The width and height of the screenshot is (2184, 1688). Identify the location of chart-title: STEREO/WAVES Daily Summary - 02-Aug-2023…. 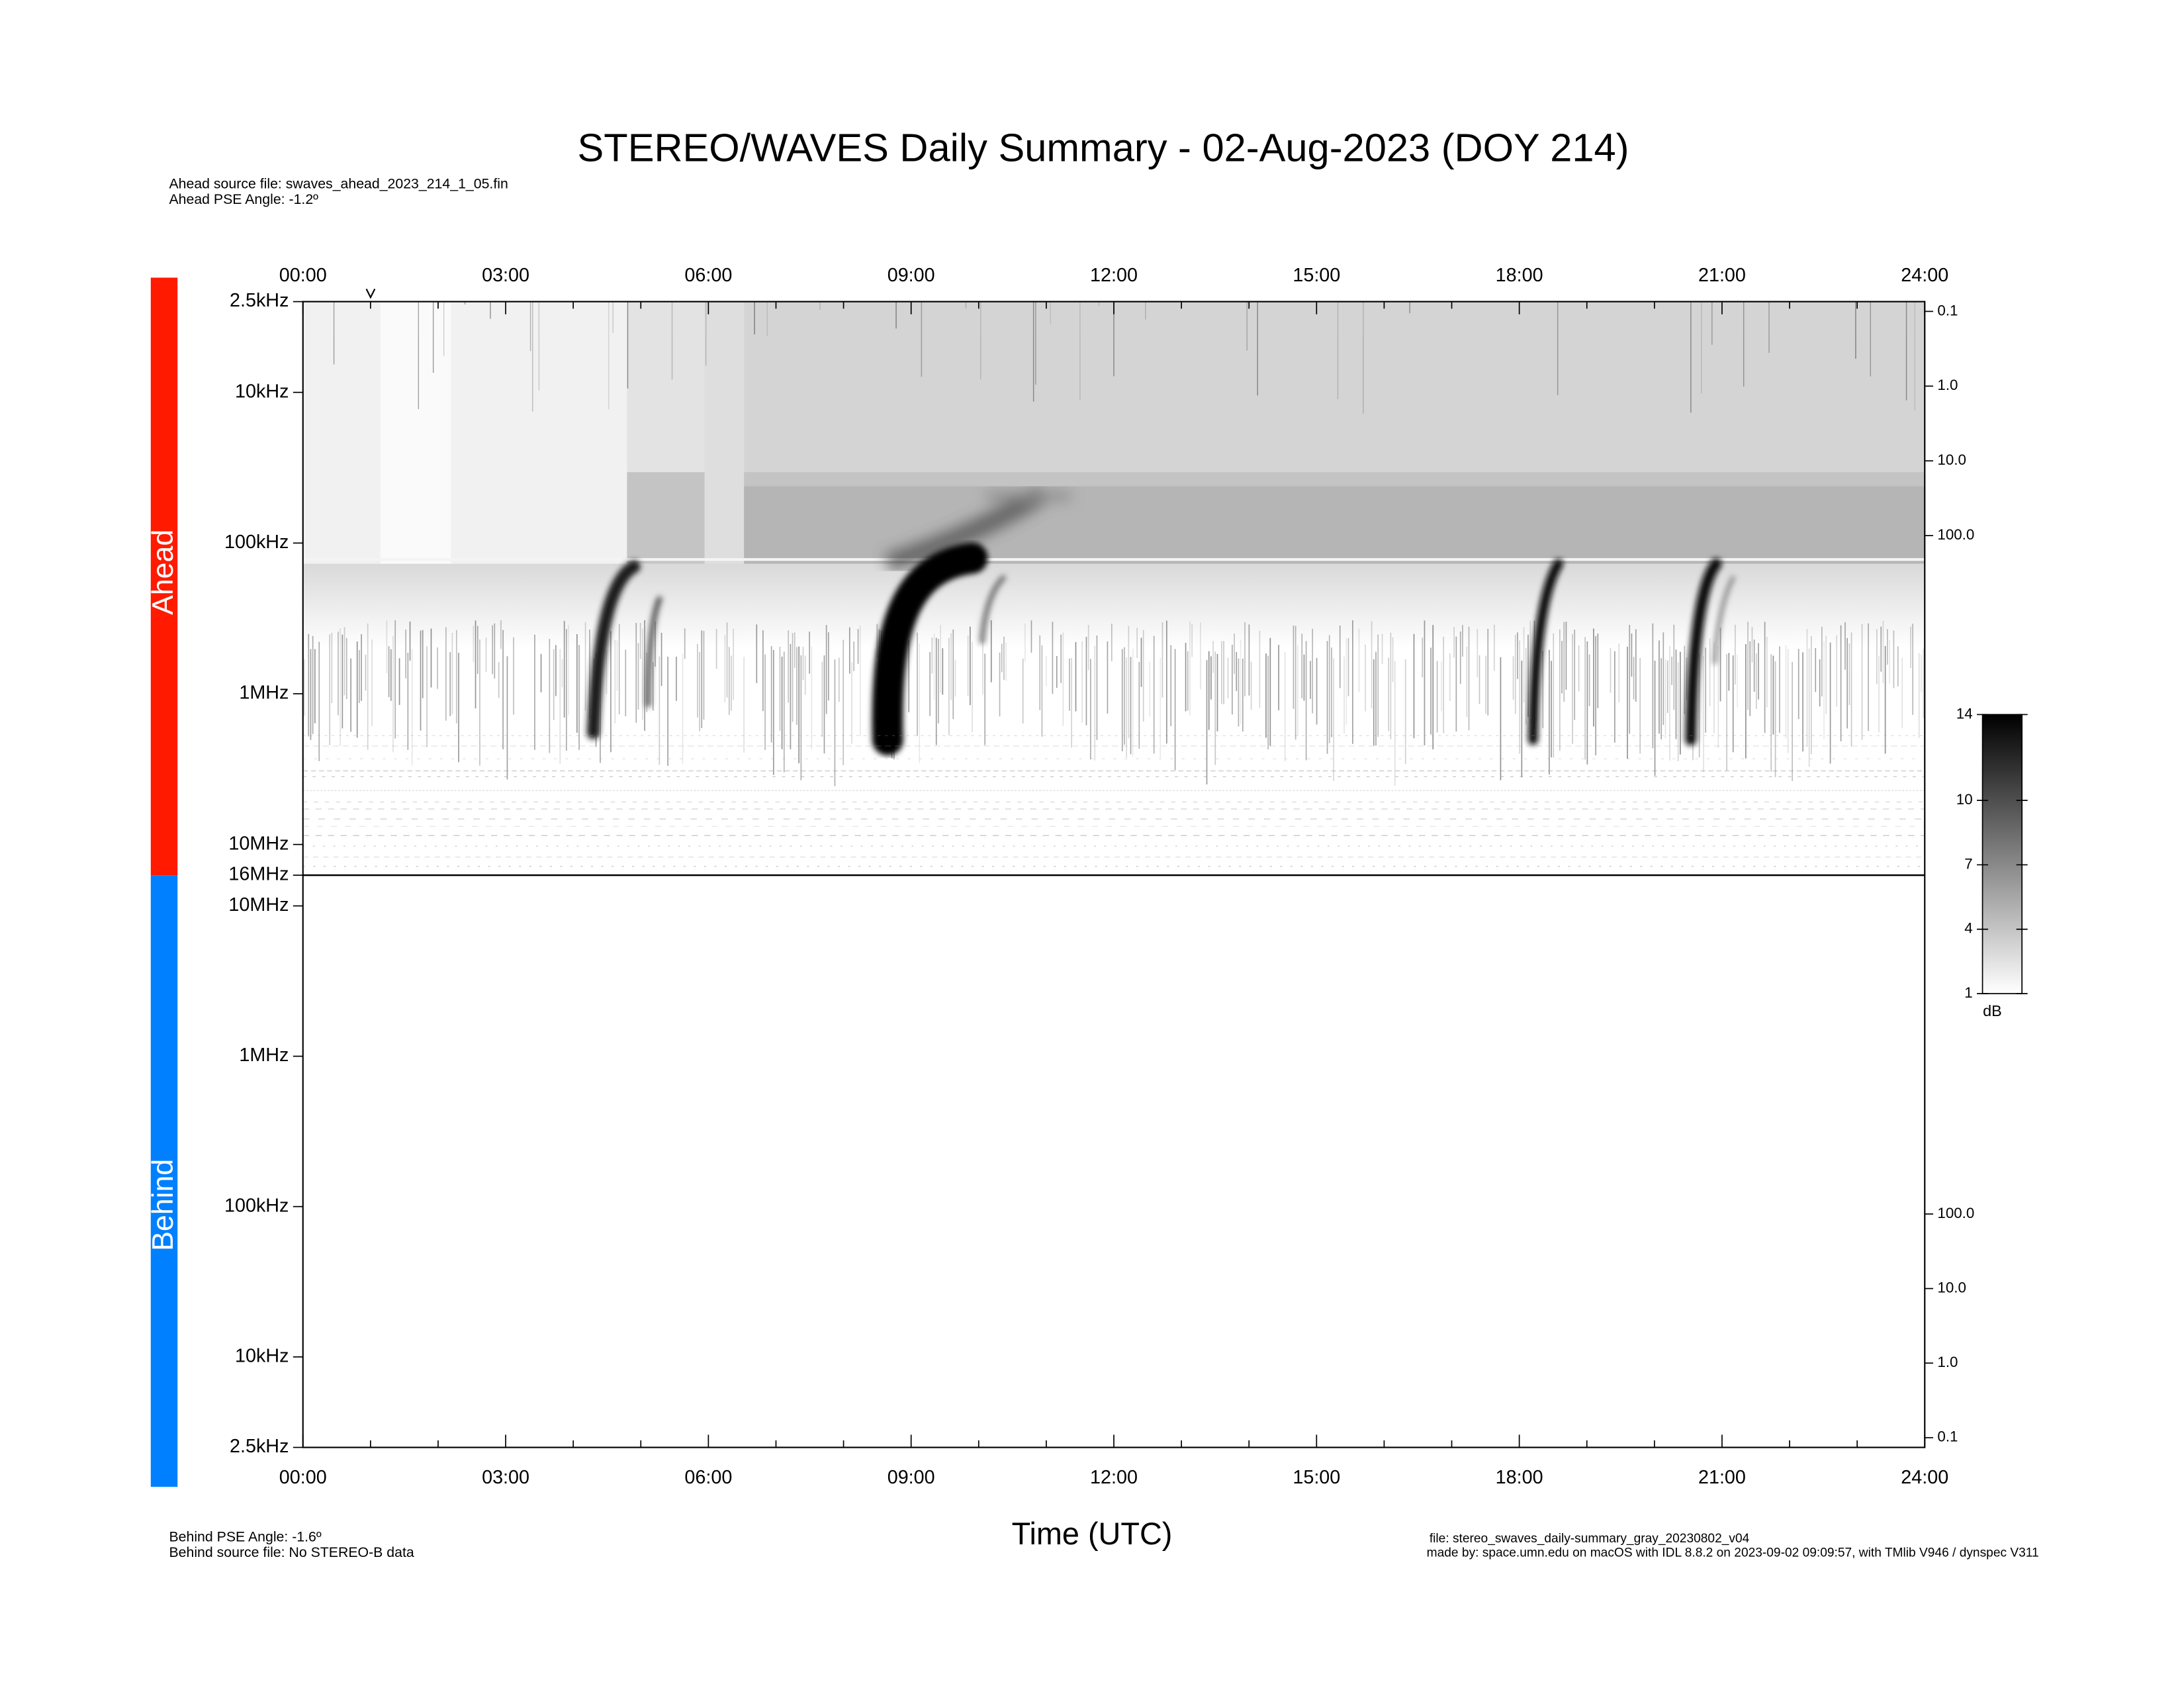
(1103, 148).